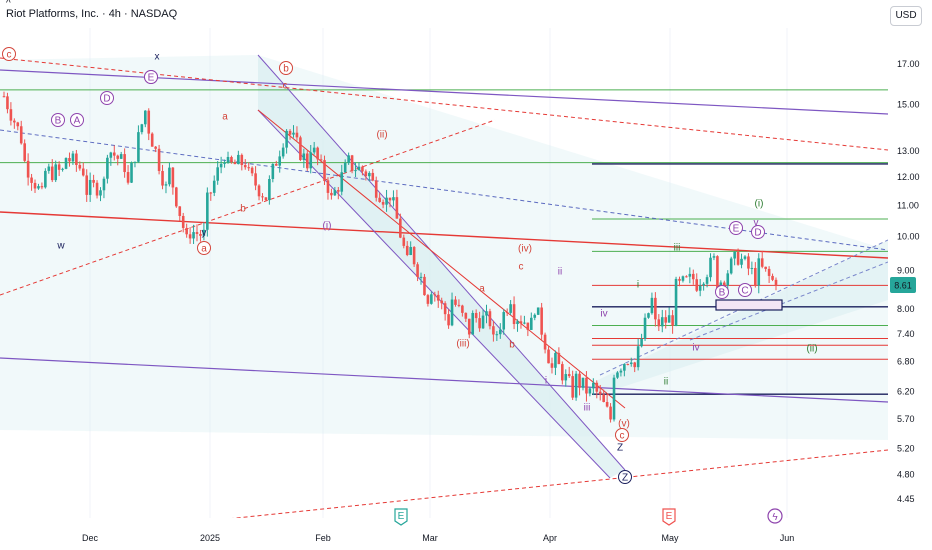 This screenshot has height=550, width=932. Describe the element at coordinates (60, 246) in the screenshot. I see `wave-label: w` at that location.